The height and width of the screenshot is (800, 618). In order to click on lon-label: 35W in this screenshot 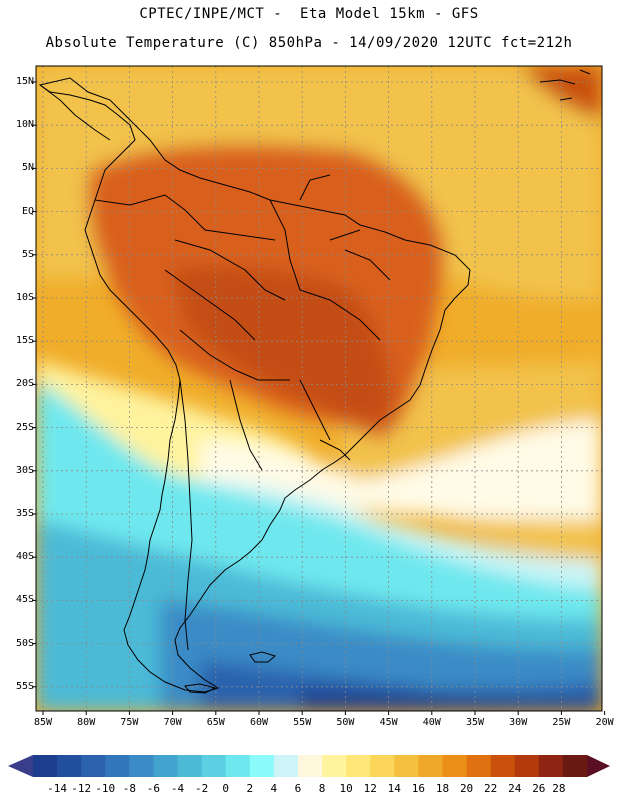, I will do `click(475, 722)`.